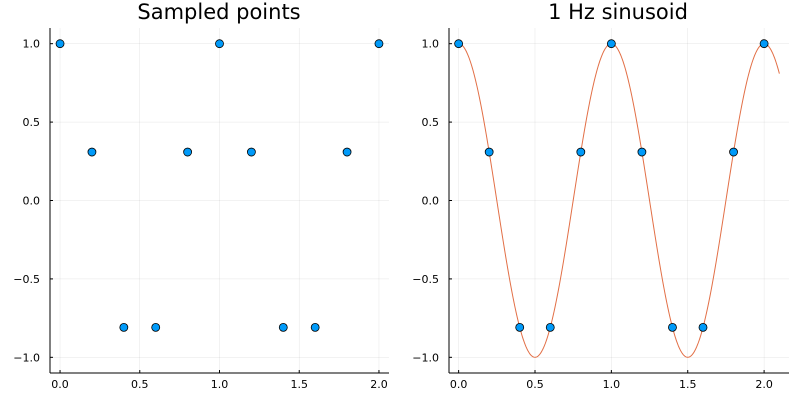 The height and width of the screenshot is (400, 800). I want to click on chart-title: 1 Hz sinusoid, so click(618, 12).